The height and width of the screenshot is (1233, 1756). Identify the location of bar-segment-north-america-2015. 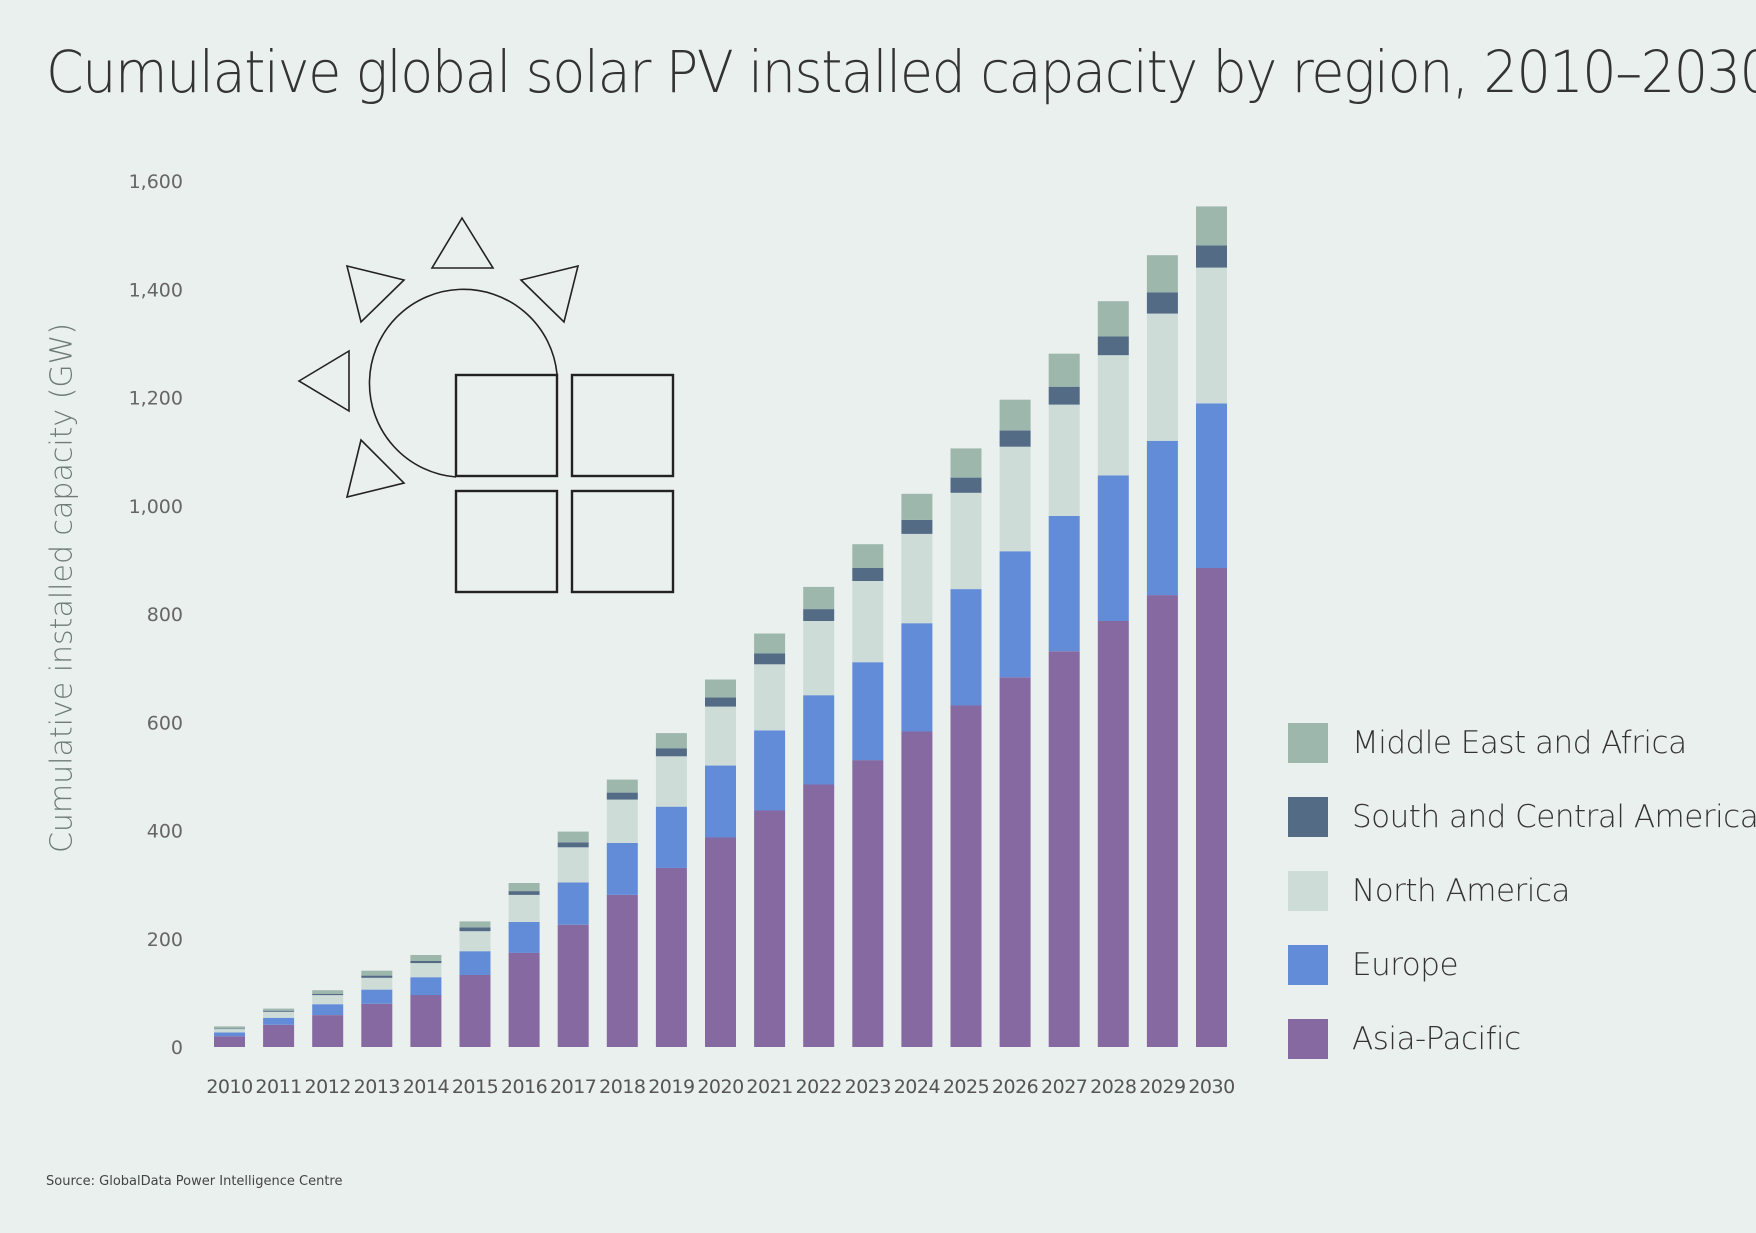
(475, 941).